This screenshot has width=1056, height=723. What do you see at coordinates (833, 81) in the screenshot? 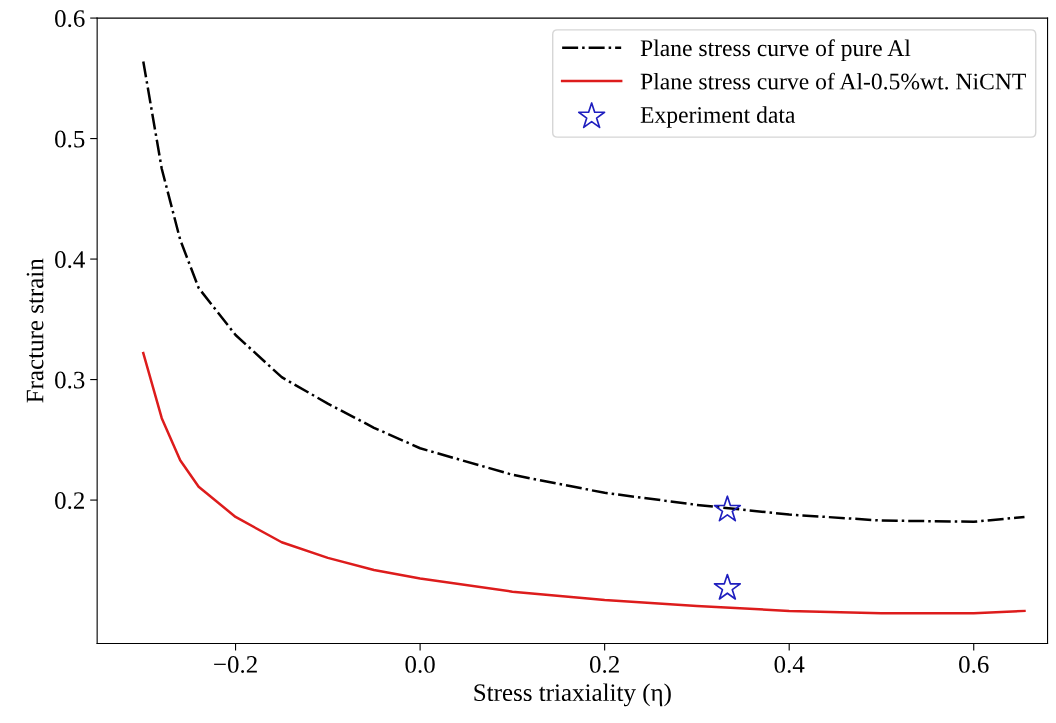
I see `legend-label: Plane stress curve of Al-0.5%wt. NiCNT` at bounding box center [833, 81].